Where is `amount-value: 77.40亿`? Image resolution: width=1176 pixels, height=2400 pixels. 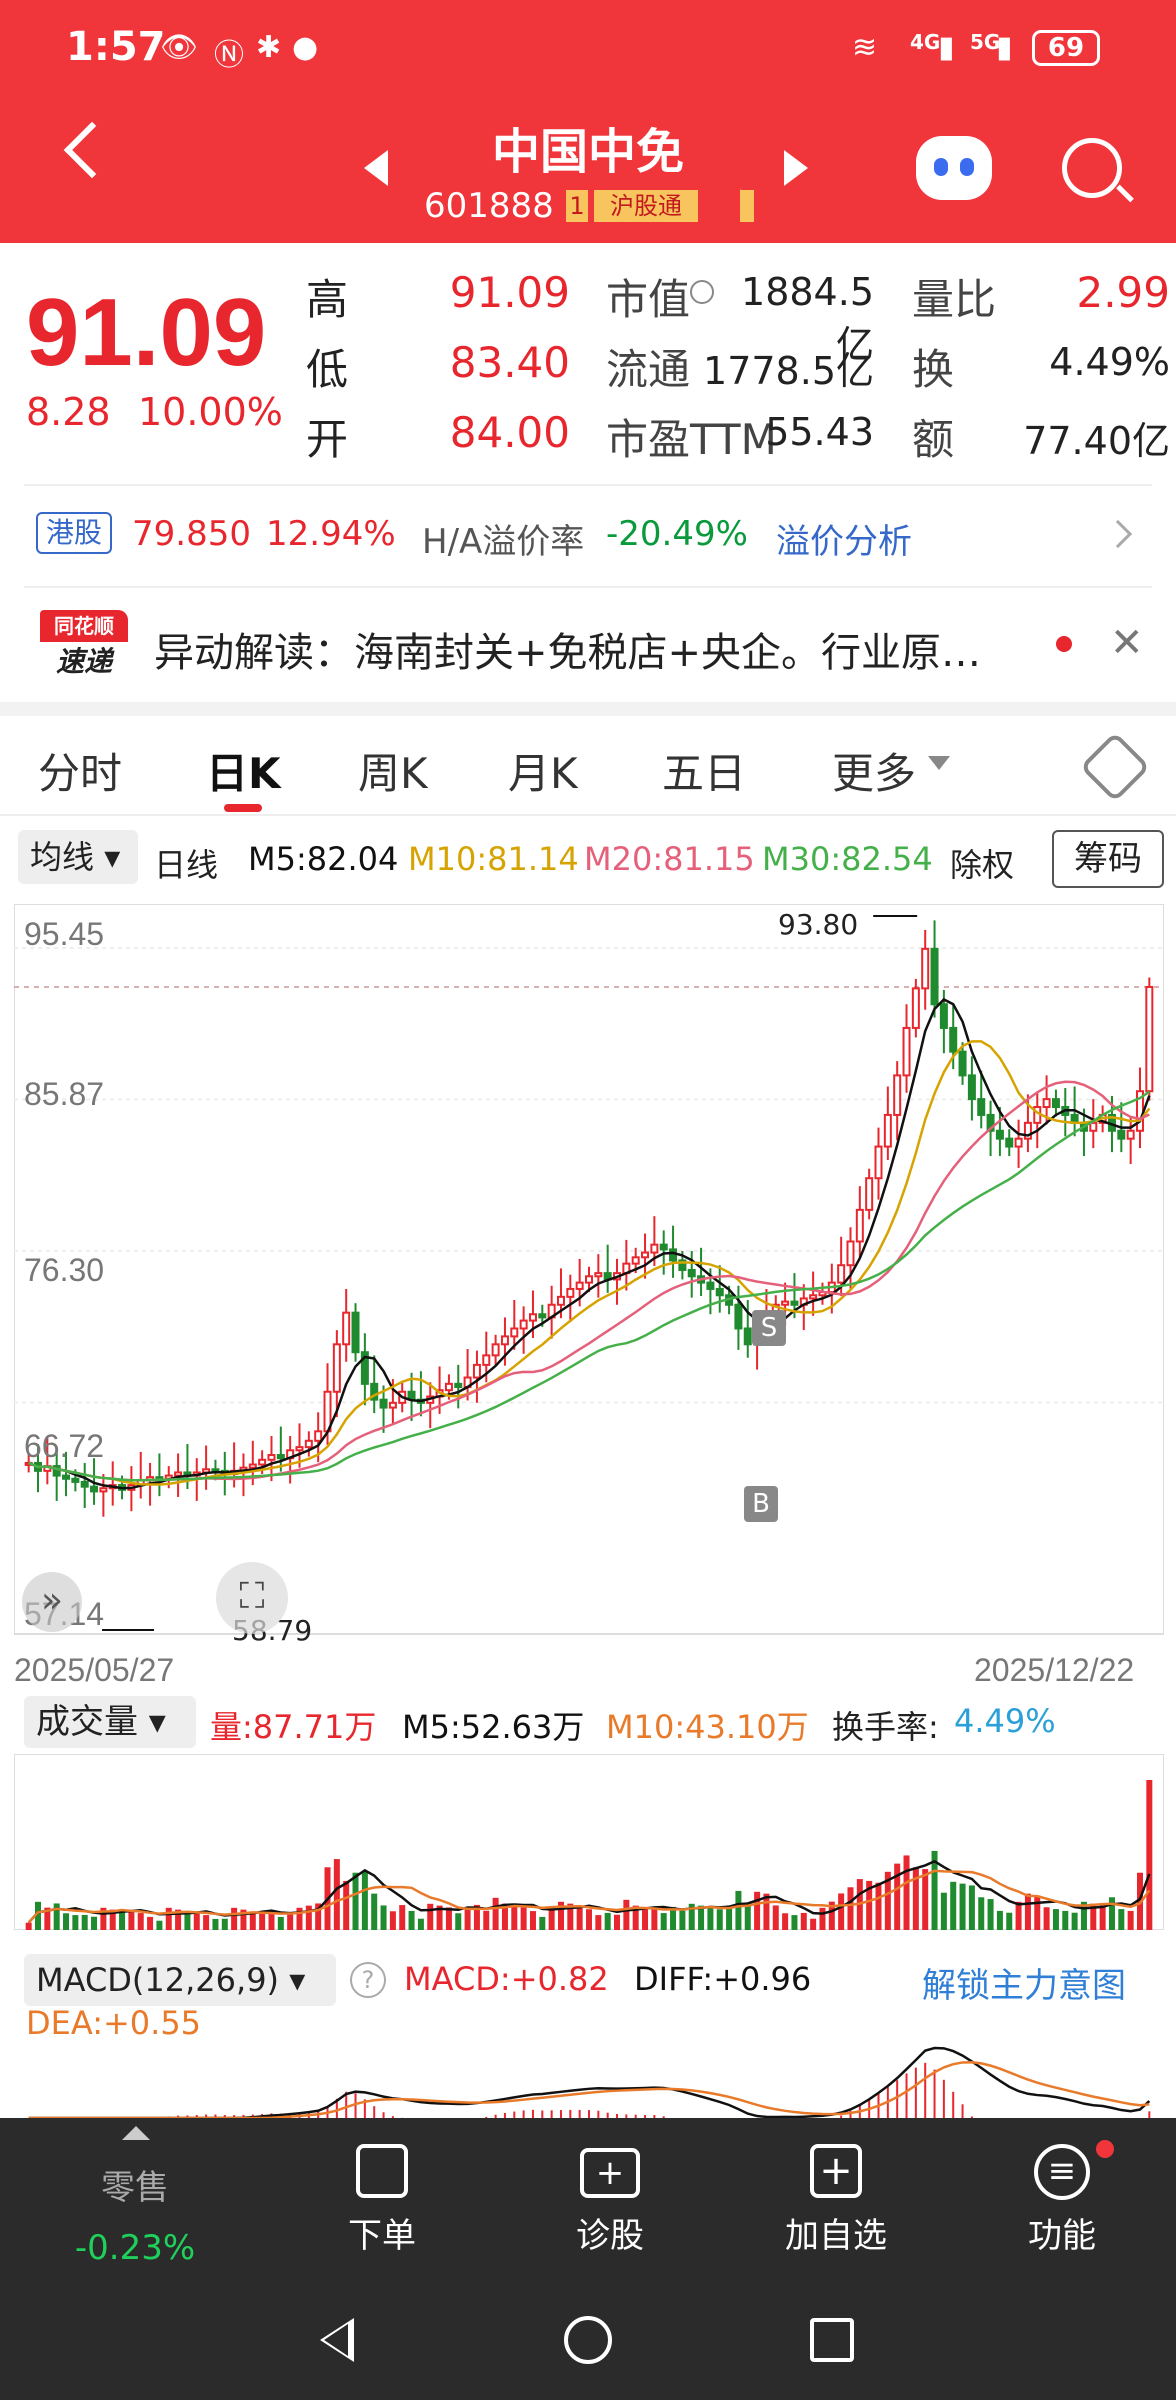
amount-value: 77.40亿 is located at coordinates (1096, 441).